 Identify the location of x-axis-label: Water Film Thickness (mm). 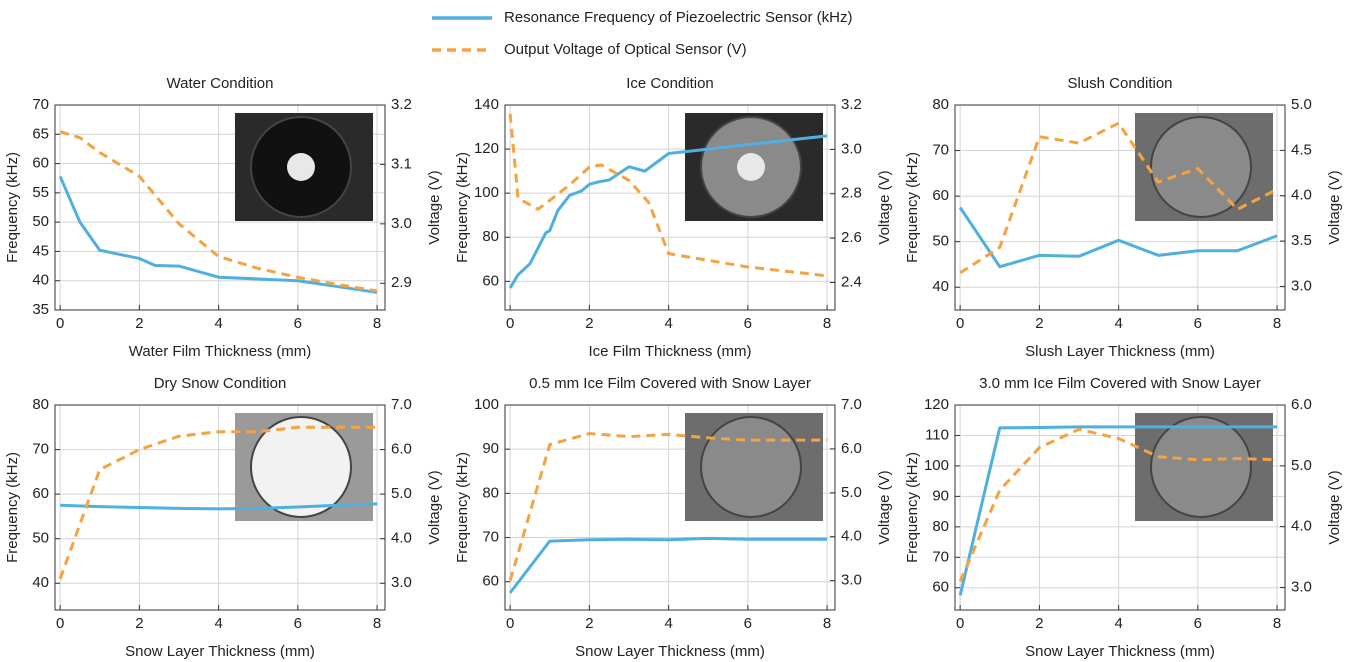
(220, 351).